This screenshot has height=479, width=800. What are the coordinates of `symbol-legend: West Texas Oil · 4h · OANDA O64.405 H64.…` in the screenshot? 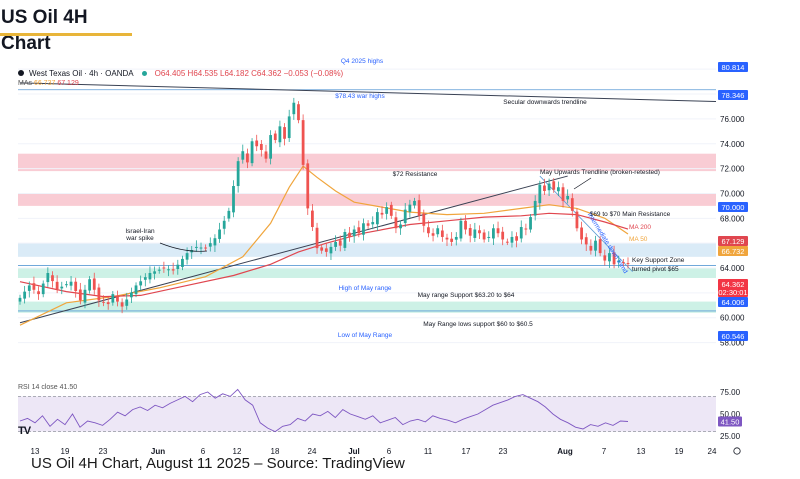 It's located at (180, 73).